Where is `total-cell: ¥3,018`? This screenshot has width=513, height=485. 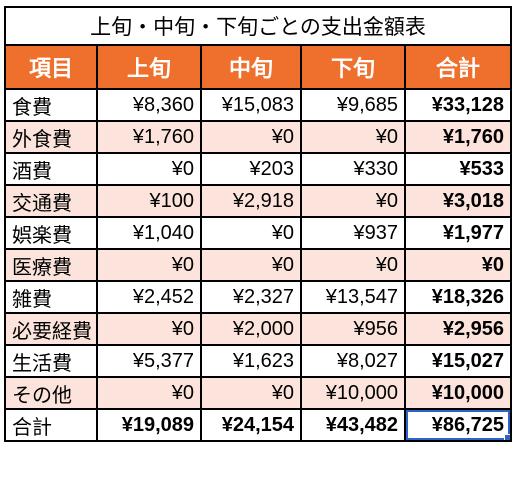
total-cell: ¥3,018 is located at coordinates (458, 201).